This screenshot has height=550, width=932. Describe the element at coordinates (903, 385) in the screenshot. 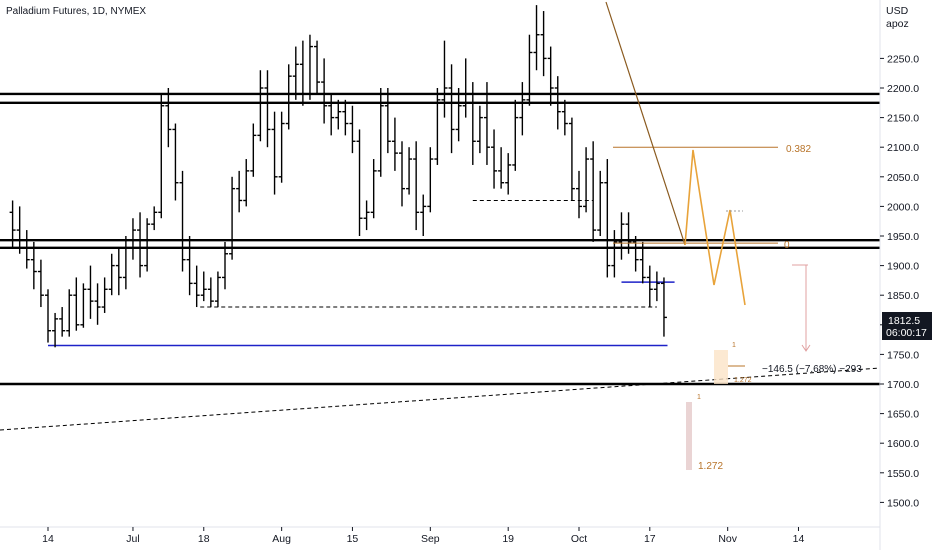

I see `y-tick-label: 1700.0` at that location.